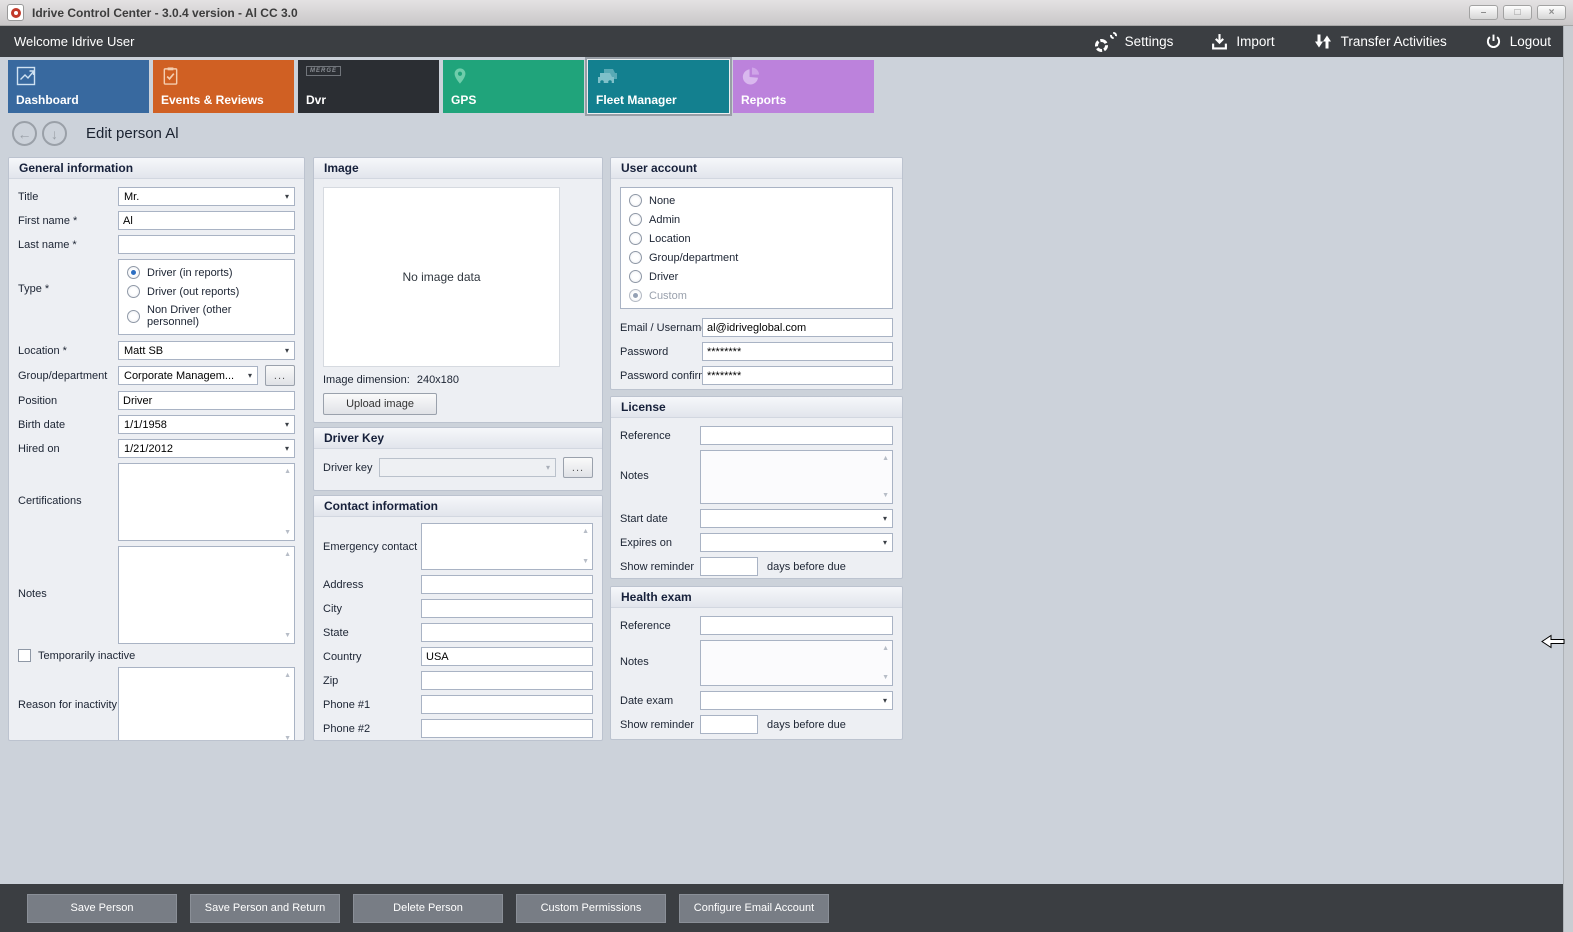  What do you see at coordinates (756, 257) in the screenshot?
I see `radio-group-department: Group/department` at bounding box center [756, 257].